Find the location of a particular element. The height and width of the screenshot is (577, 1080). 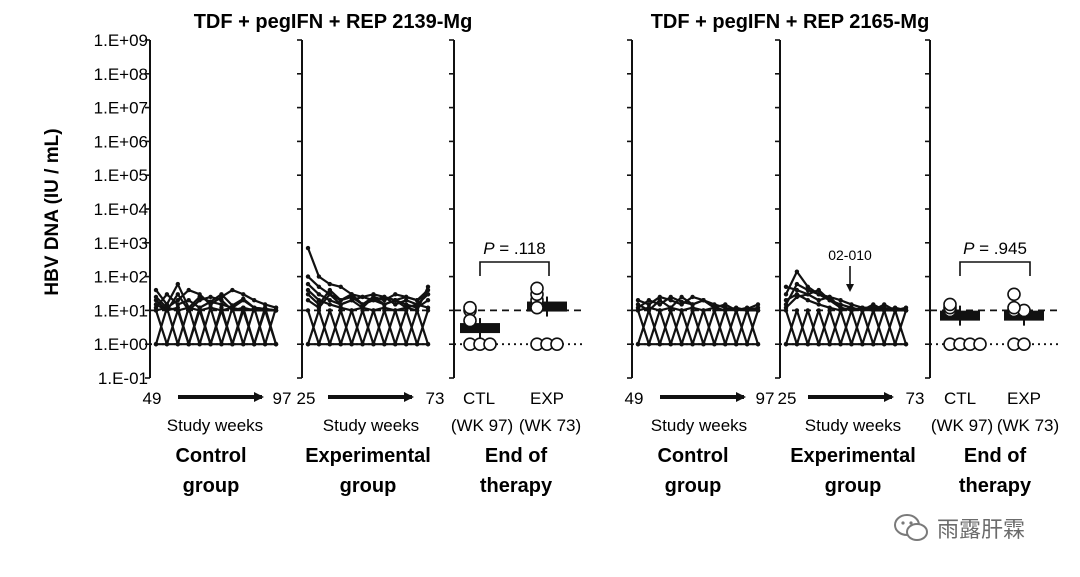

group-label: therapy is located at coordinates (516, 486).